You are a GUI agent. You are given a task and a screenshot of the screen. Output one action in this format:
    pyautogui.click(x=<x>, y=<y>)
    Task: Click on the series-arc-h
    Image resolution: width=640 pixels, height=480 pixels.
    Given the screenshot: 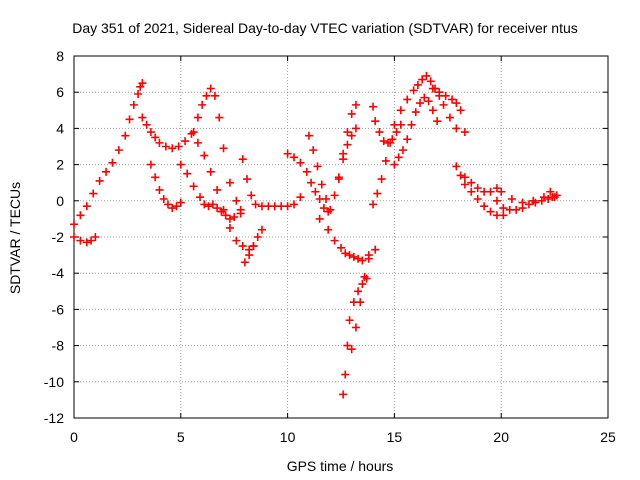 What is the action you would take?
    pyautogui.click(x=253, y=246)
    